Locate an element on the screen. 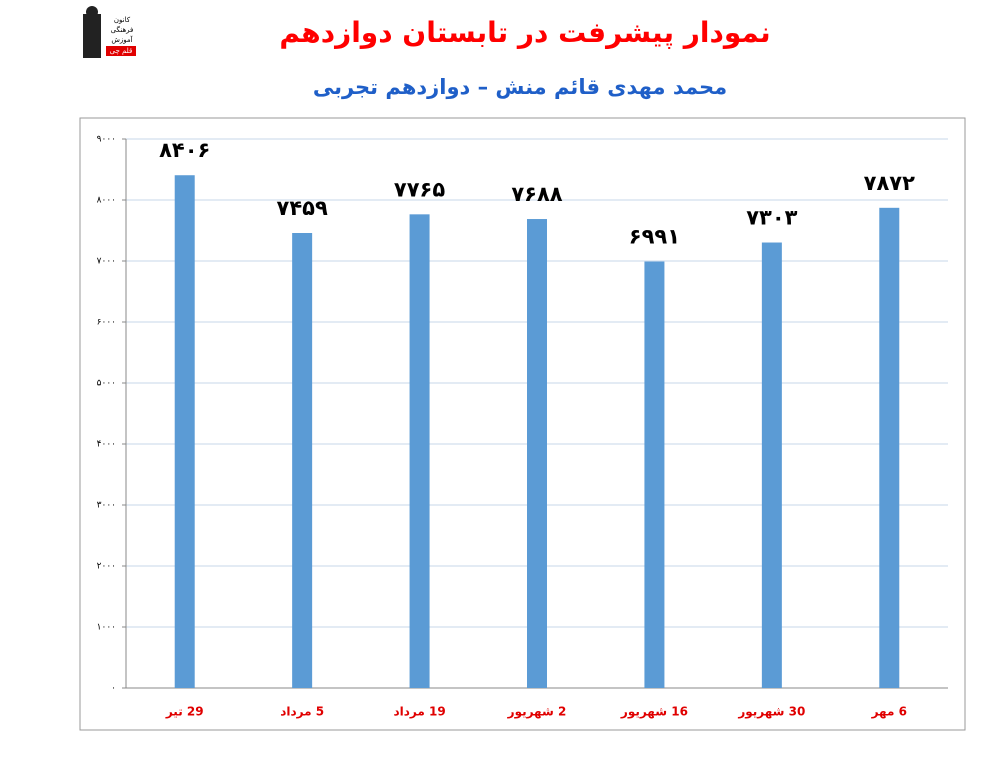  y-tick-label: ۸۰۰۰ is located at coordinates (106, 201).